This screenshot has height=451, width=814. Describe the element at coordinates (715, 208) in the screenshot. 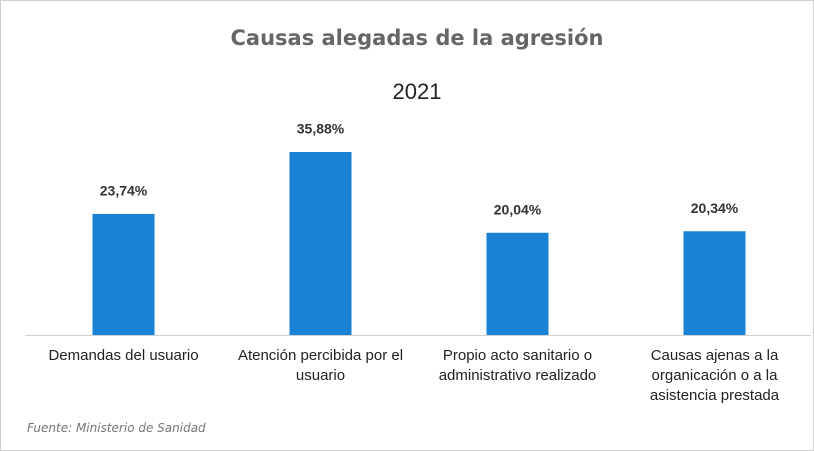

I see `value-label: 20,34%` at that location.